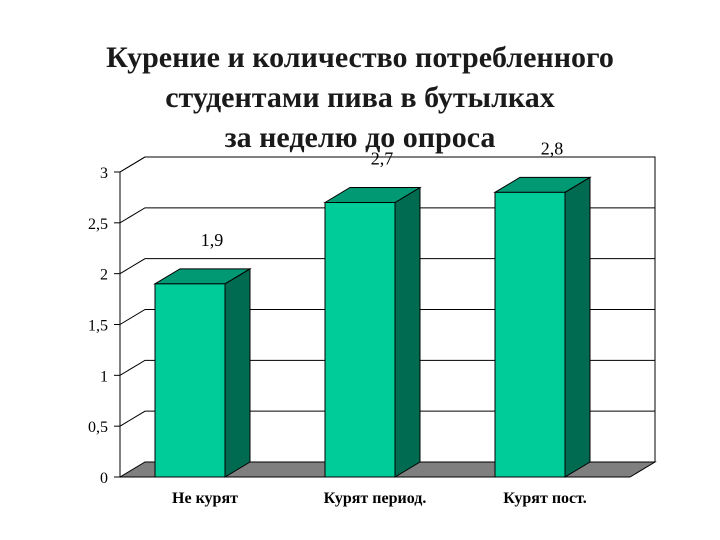  I want to click on y-tick-label: 0,5, so click(98, 427).